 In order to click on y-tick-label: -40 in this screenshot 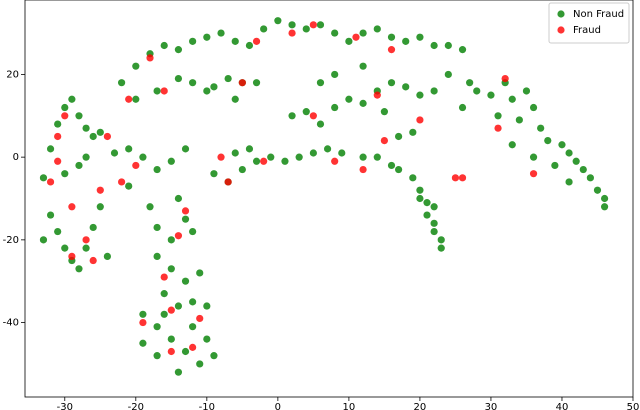, I will do `click(11, 323)`.